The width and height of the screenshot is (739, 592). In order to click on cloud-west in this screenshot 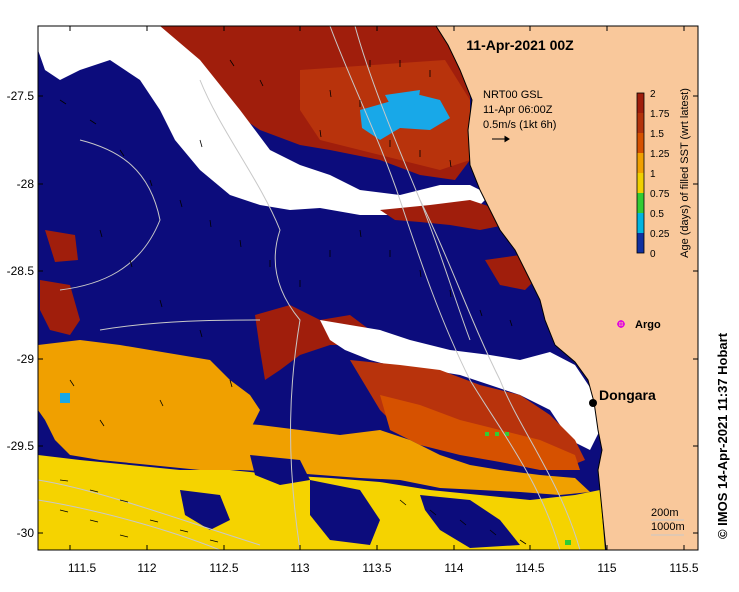, I will do `click(155, 57)`.